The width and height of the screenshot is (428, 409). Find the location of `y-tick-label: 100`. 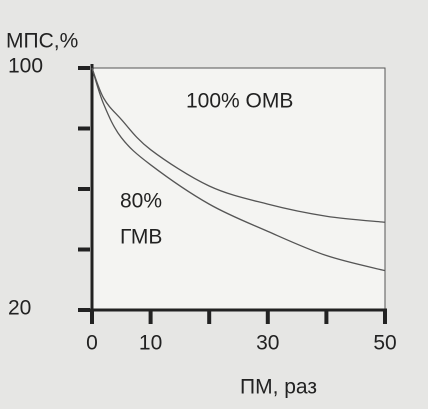

y-tick-label: 100 is located at coordinates (25, 66).